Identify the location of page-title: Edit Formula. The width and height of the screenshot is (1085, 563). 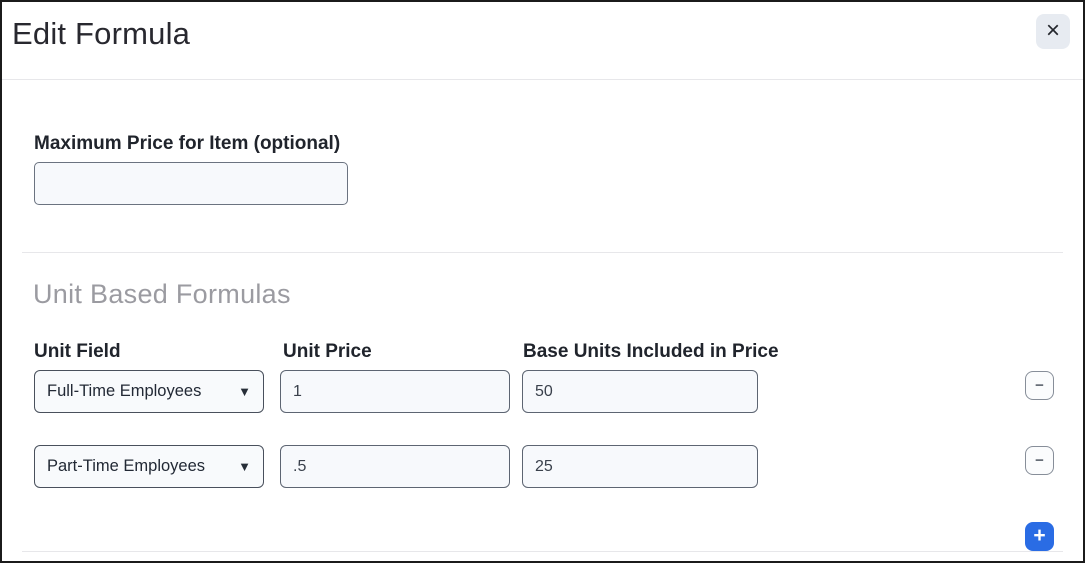
(101, 33).